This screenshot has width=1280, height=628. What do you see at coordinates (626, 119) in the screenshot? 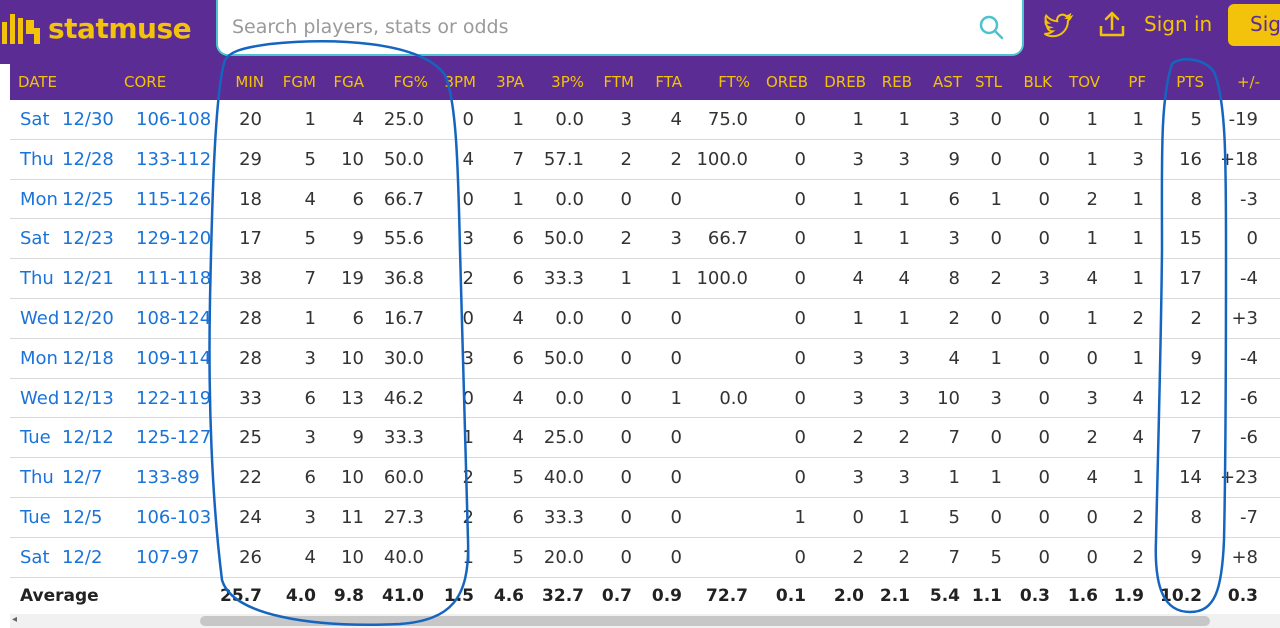
I see `cell-ftm: 3` at bounding box center [626, 119].